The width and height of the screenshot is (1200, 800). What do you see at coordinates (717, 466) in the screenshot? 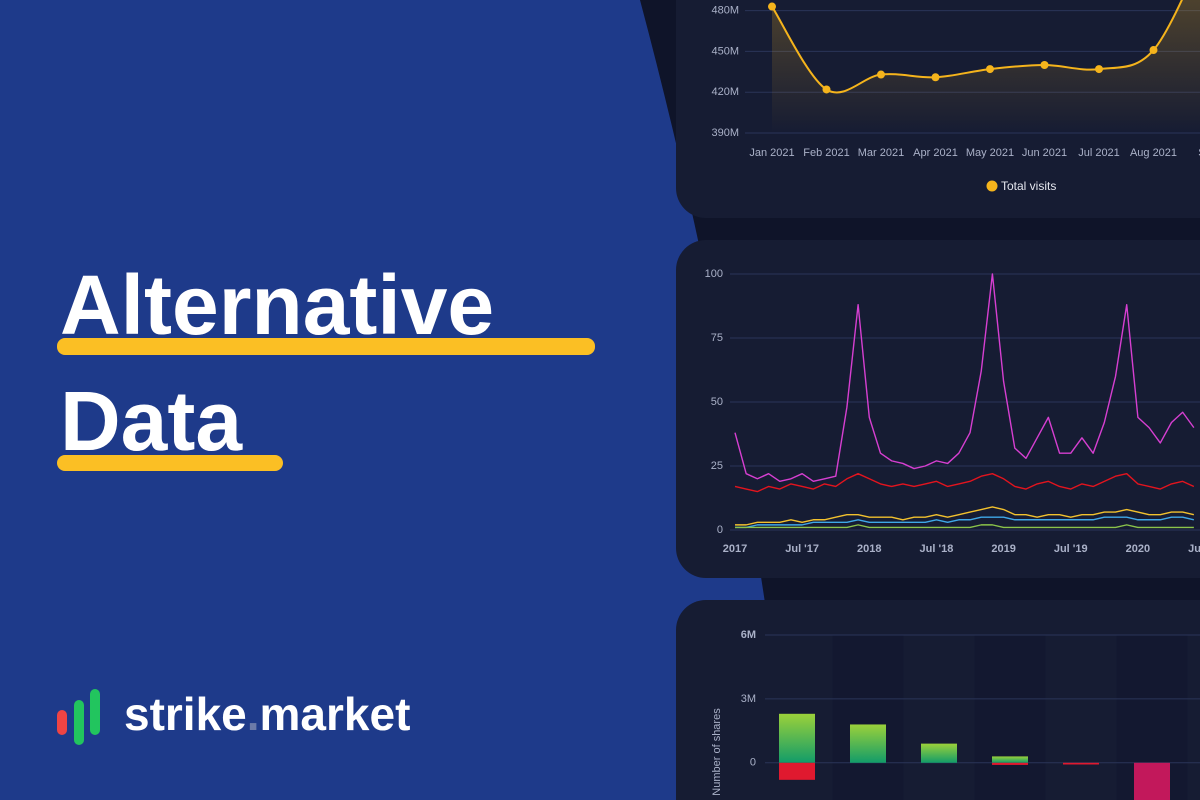
I see `y-tick-label: 25` at bounding box center [717, 466].